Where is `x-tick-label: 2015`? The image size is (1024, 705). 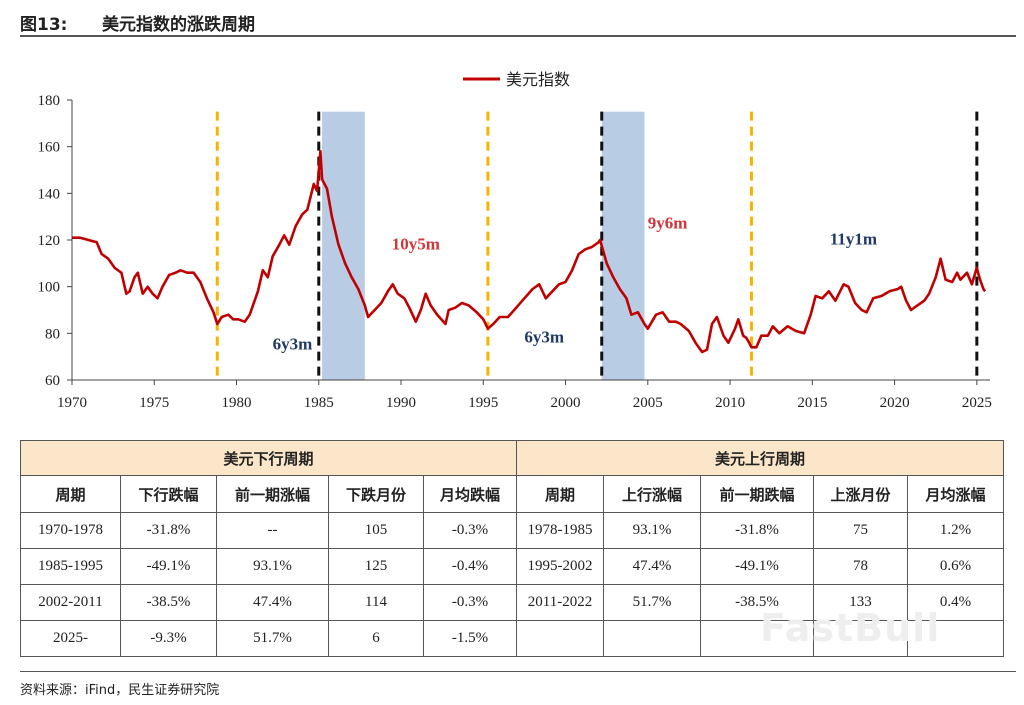
x-tick-label: 2015 is located at coordinates (812, 403).